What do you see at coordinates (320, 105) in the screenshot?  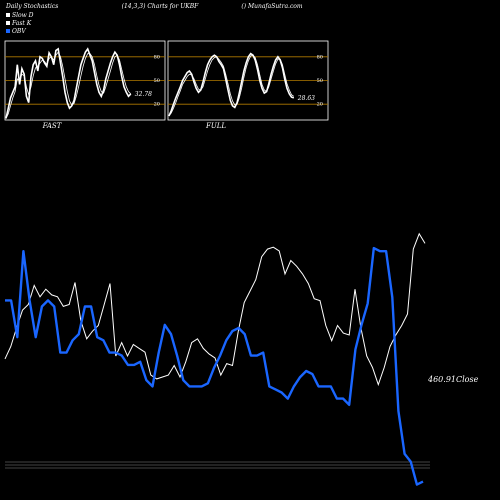 I see `full-tick-20: 20` at bounding box center [320, 105].